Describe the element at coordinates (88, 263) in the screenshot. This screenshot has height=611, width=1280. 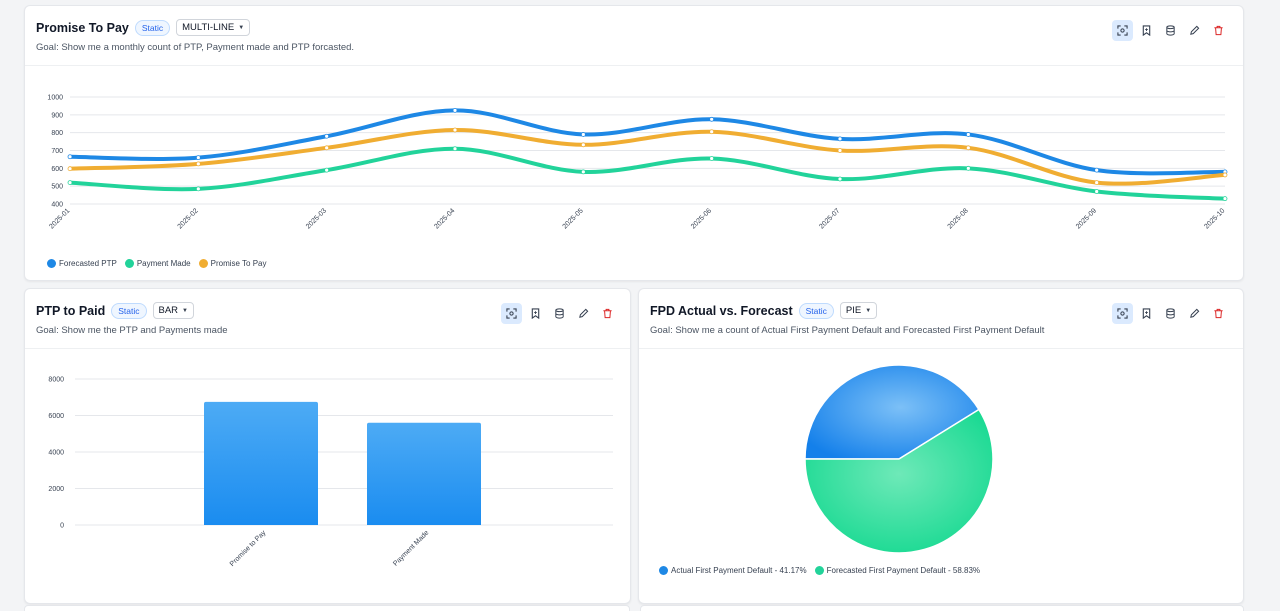
I see `legend-label: Forecasted PTP` at that location.